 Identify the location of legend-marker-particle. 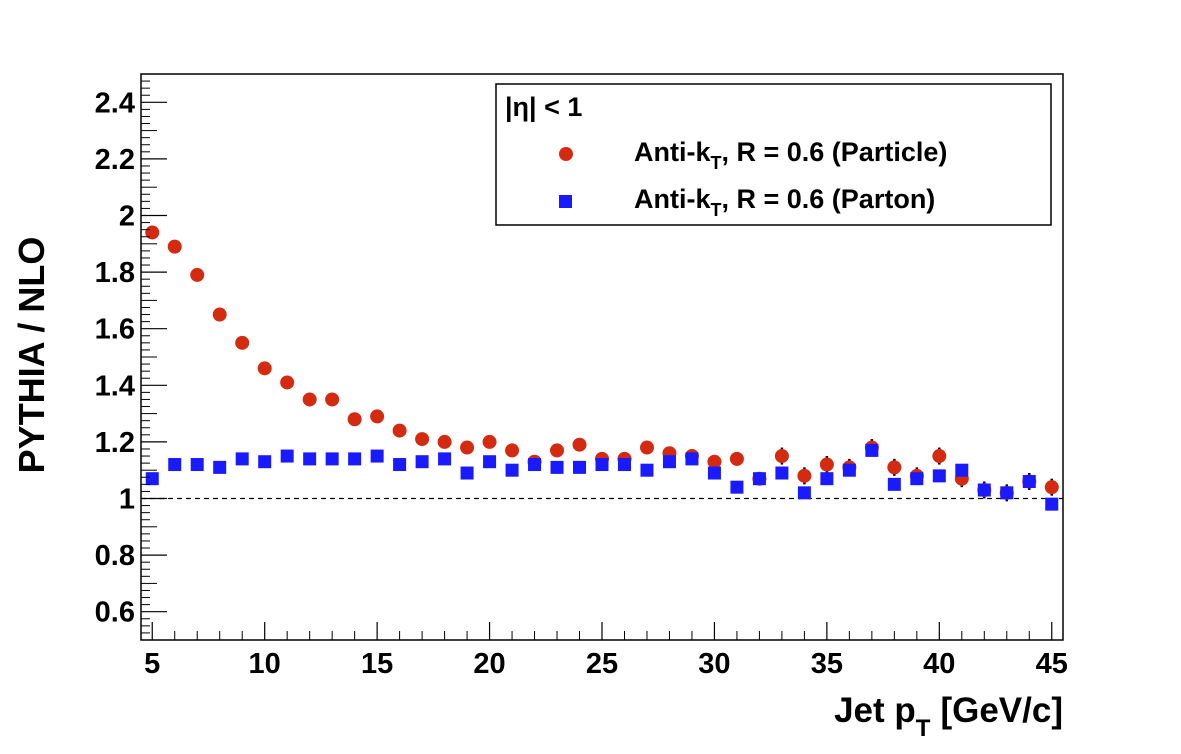
(566, 154).